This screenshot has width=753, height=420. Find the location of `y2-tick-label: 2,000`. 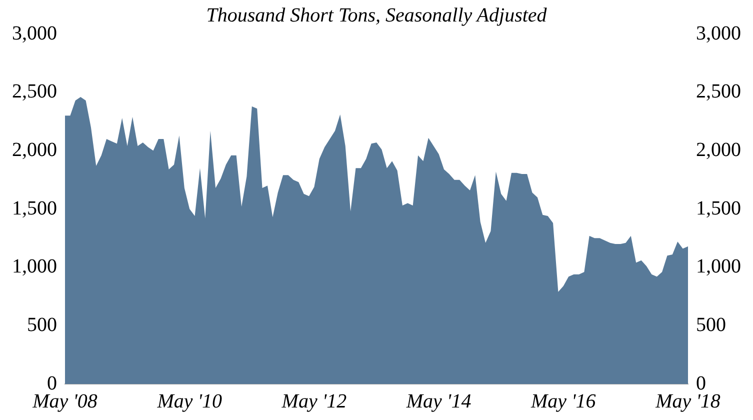

y2-tick-label: 2,000 is located at coordinates (718, 149).